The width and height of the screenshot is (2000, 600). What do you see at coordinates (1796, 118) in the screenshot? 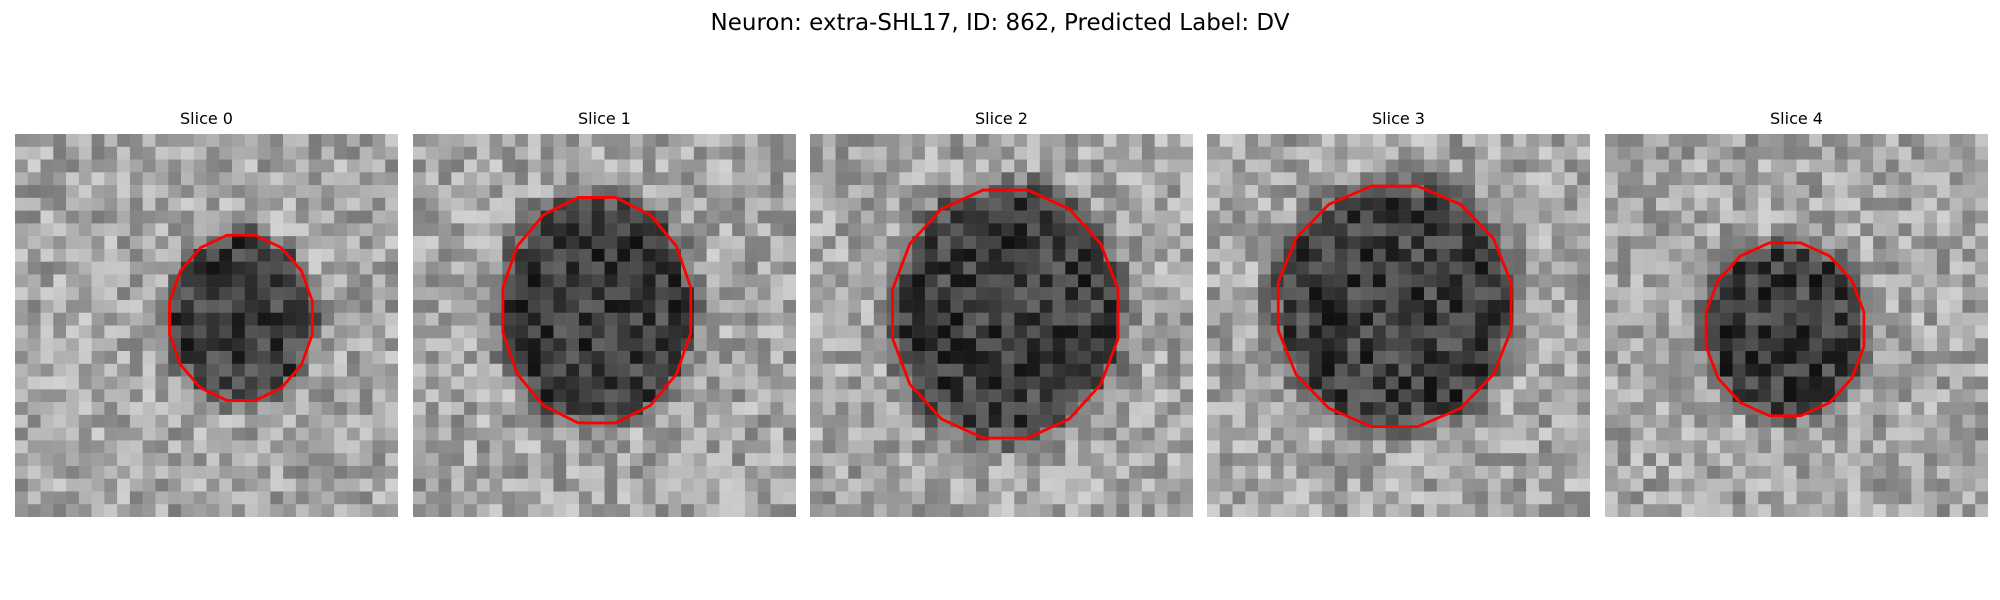
I see `slice-title-4: Slice 4` at bounding box center [1796, 118].